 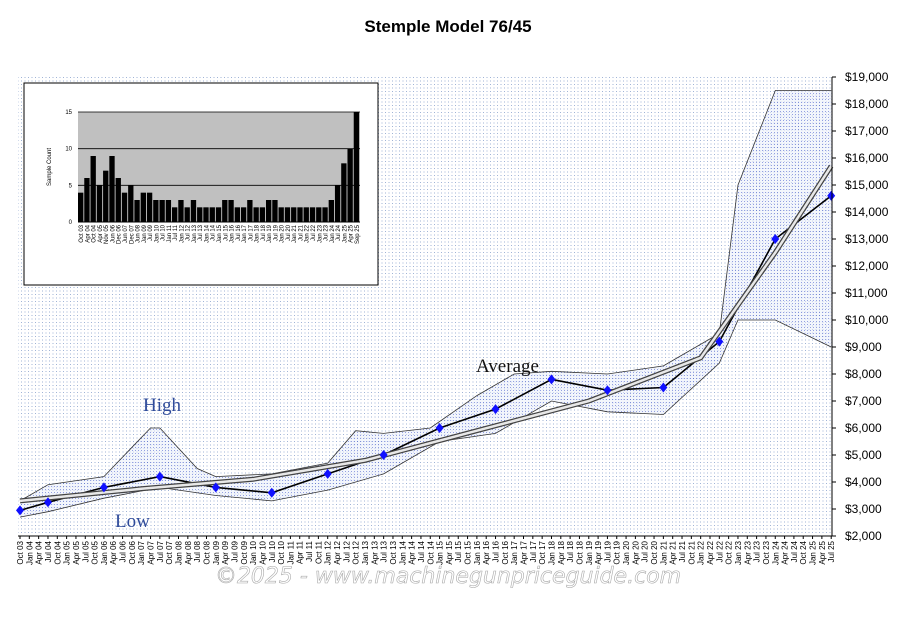 What do you see at coordinates (157, 233) in the screenshot?
I see `inset-x-tick-label: Jan 10` at bounding box center [157, 233].